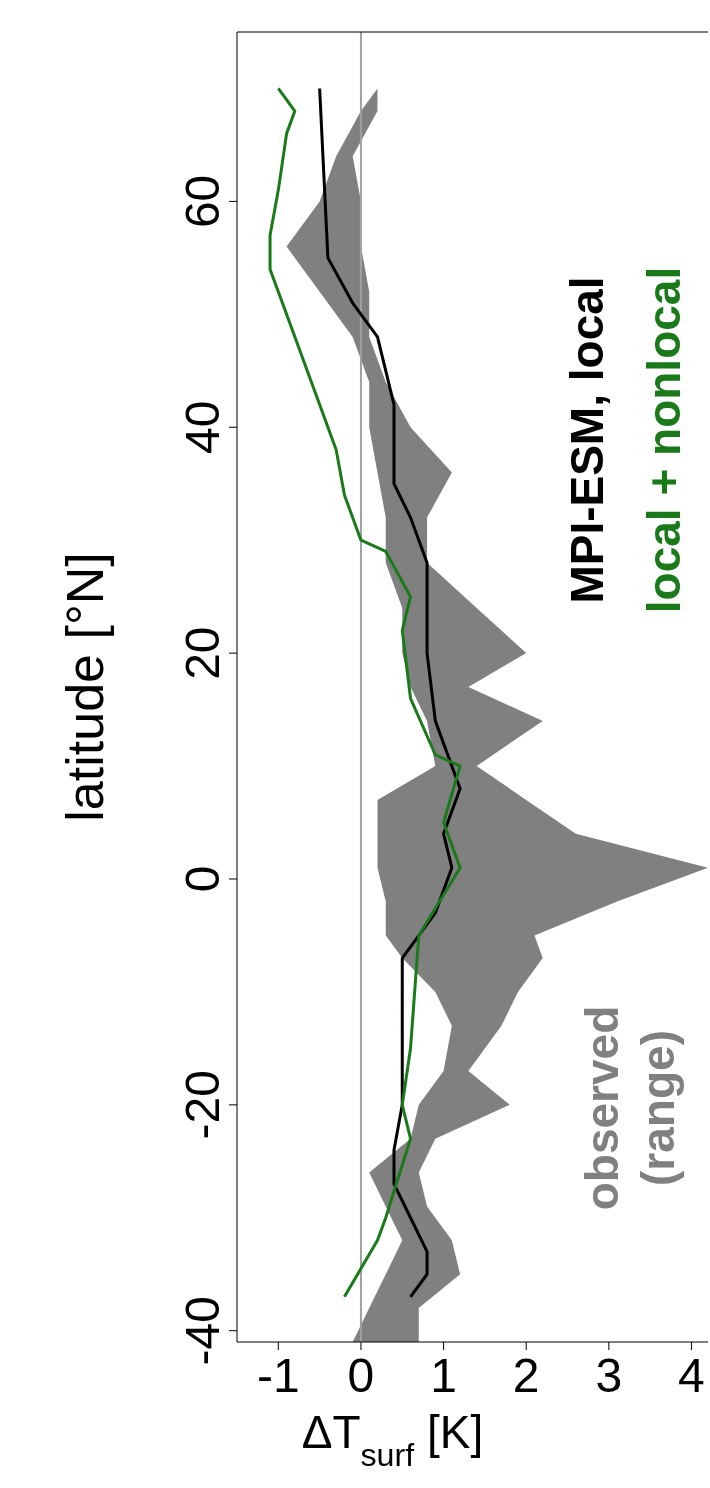  I want to click on x-tick-label: 4, so click(691, 1375).